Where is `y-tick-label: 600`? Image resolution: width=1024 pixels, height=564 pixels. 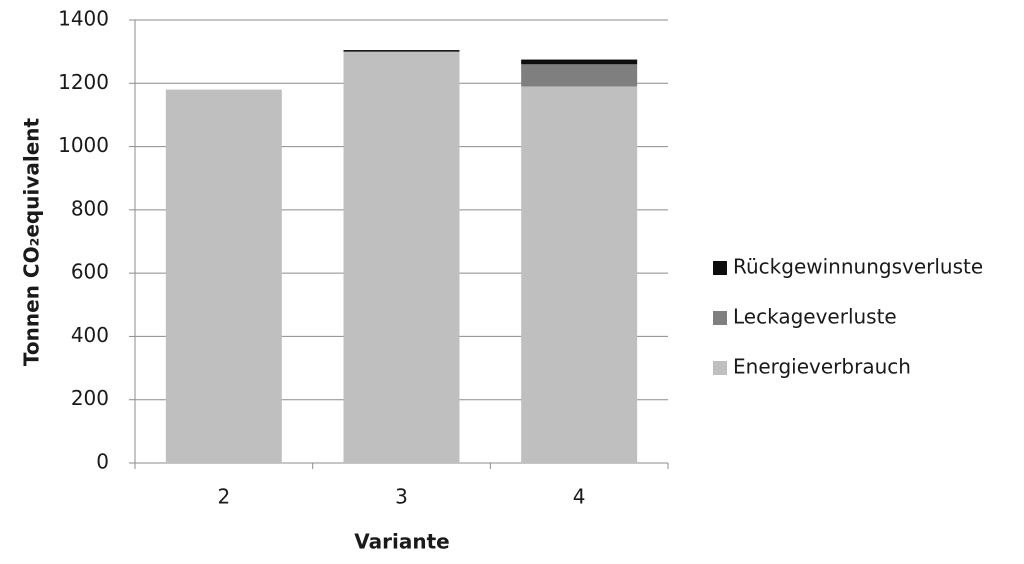
y-tick-label: 600 is located at coordinates (90, 272).